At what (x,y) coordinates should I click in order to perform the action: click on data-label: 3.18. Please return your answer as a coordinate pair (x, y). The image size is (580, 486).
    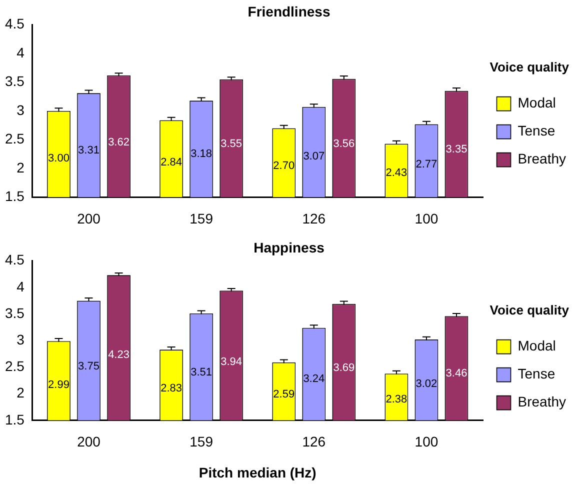
    Looking at the image, I should click on (201, 154).